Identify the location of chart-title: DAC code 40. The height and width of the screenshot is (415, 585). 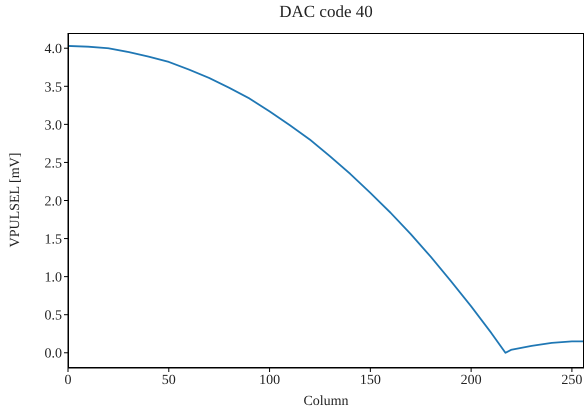
(326, 12).